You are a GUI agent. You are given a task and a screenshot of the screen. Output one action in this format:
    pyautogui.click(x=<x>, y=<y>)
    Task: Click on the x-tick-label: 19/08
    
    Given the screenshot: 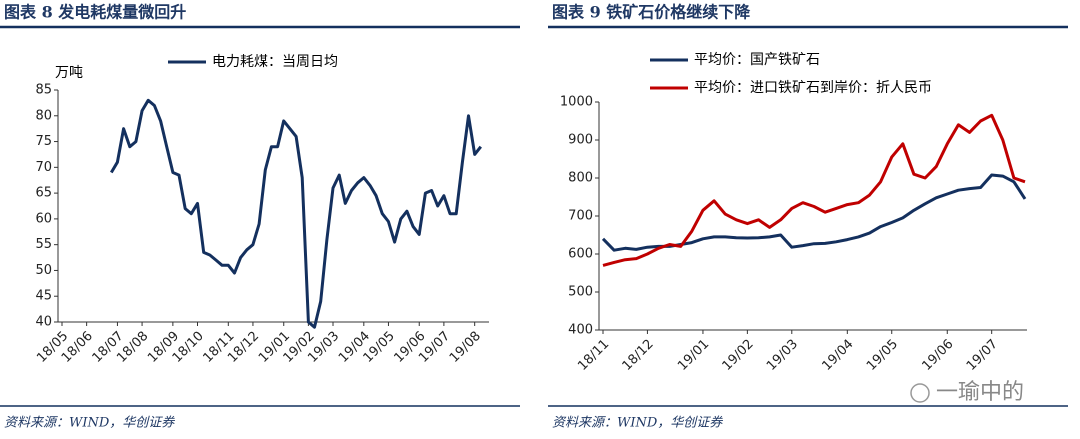 What is the action you would take?
    pyautogui.click(x=465, y=347)
    